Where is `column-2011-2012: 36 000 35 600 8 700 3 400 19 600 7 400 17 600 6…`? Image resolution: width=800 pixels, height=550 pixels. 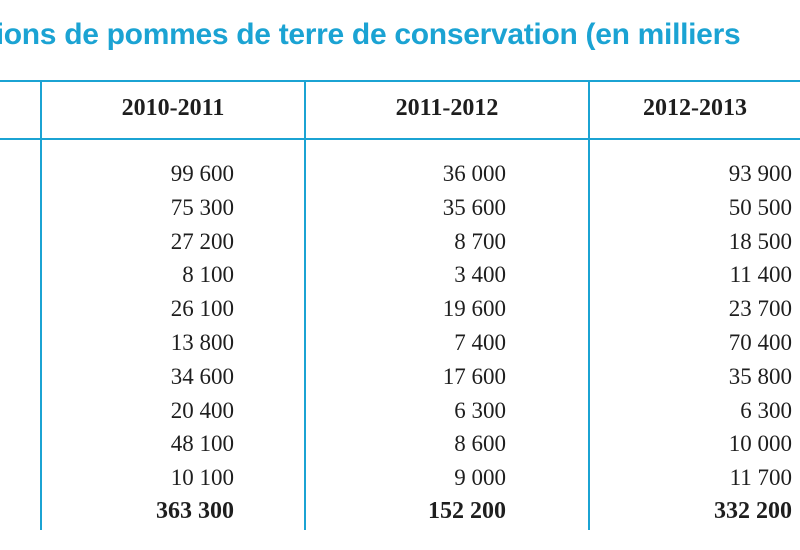 column-2011-2012: 36 000 35 600 8 700 3 400 19 600 7 400 17 600 6… is located at coordinates (423, 343).